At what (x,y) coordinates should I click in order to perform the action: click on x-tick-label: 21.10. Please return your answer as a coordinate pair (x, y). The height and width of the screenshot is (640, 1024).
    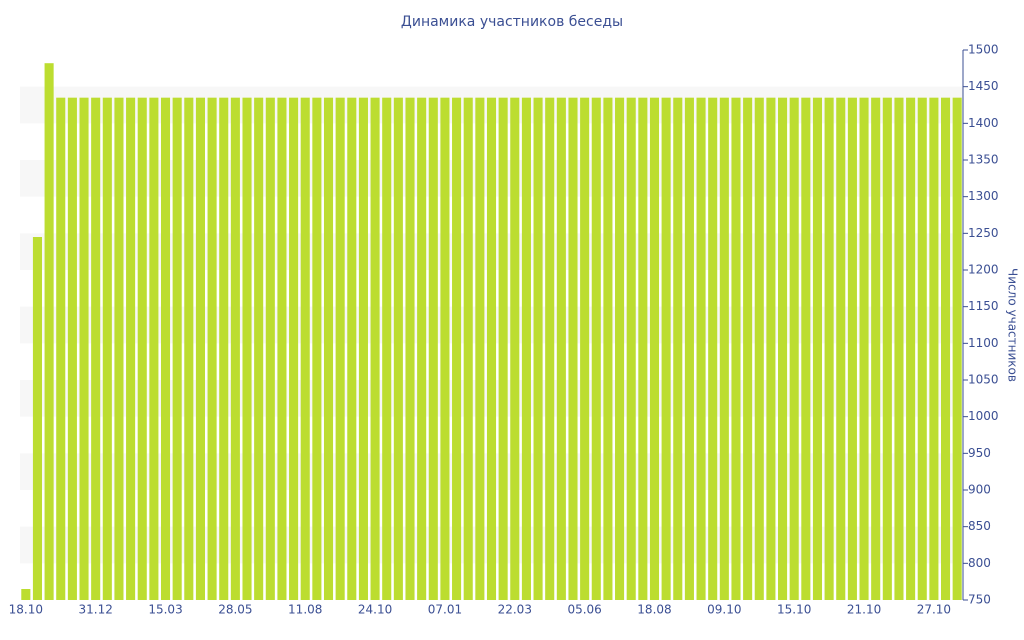
    Looking at the image, I should click on (864, 610).